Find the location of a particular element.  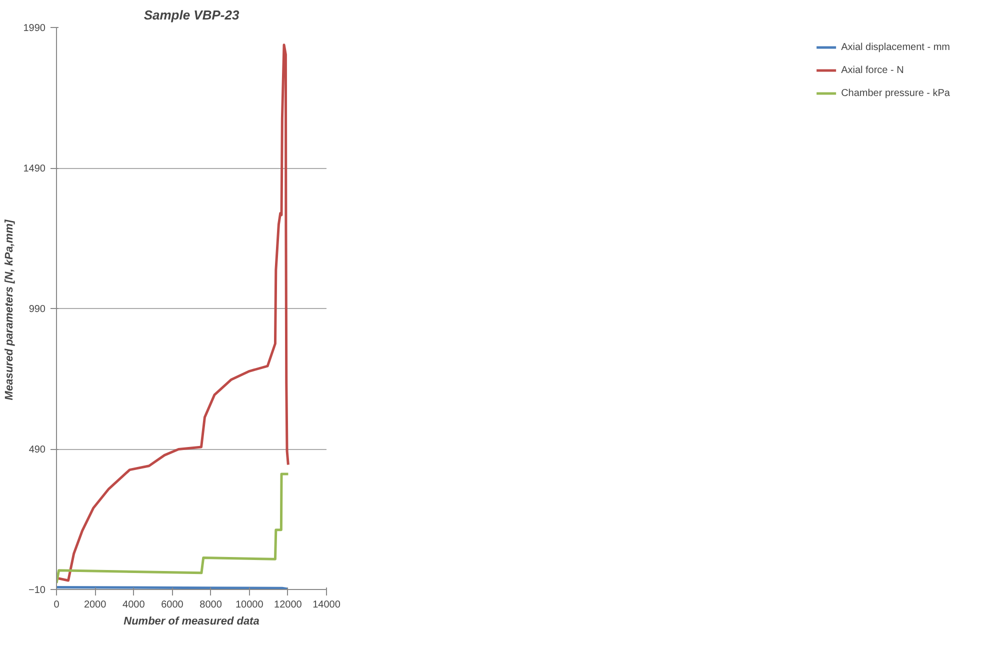

x-tick-label: 8000 is located at coordinates (211, 605).